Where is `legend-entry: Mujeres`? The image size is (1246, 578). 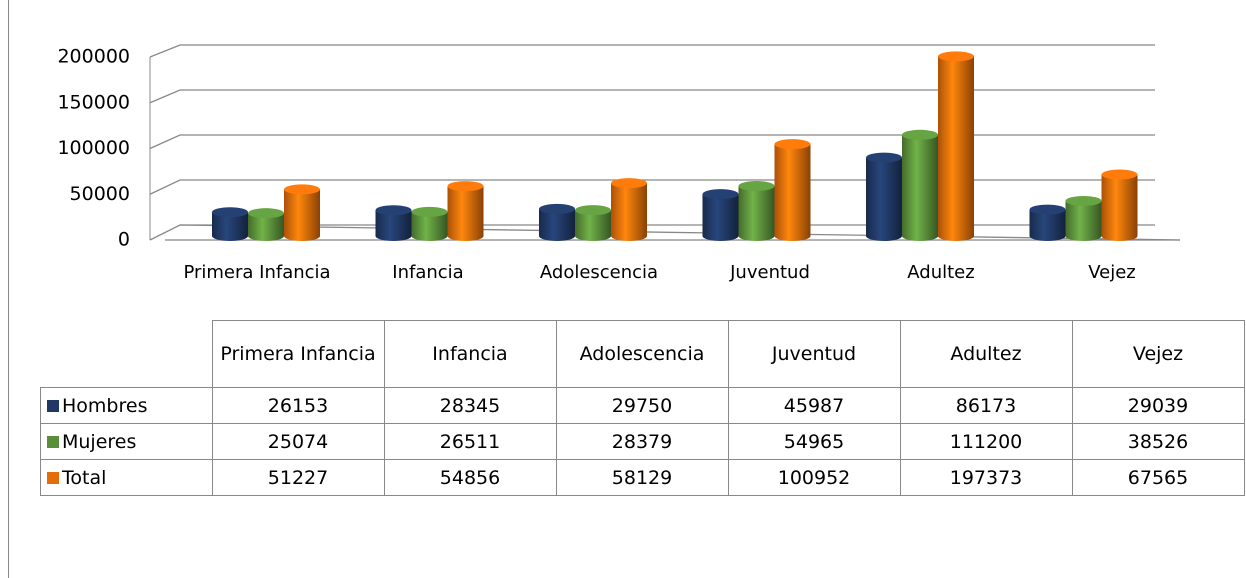 legend-entry: Mujeres is located at coordinates (126, 441).